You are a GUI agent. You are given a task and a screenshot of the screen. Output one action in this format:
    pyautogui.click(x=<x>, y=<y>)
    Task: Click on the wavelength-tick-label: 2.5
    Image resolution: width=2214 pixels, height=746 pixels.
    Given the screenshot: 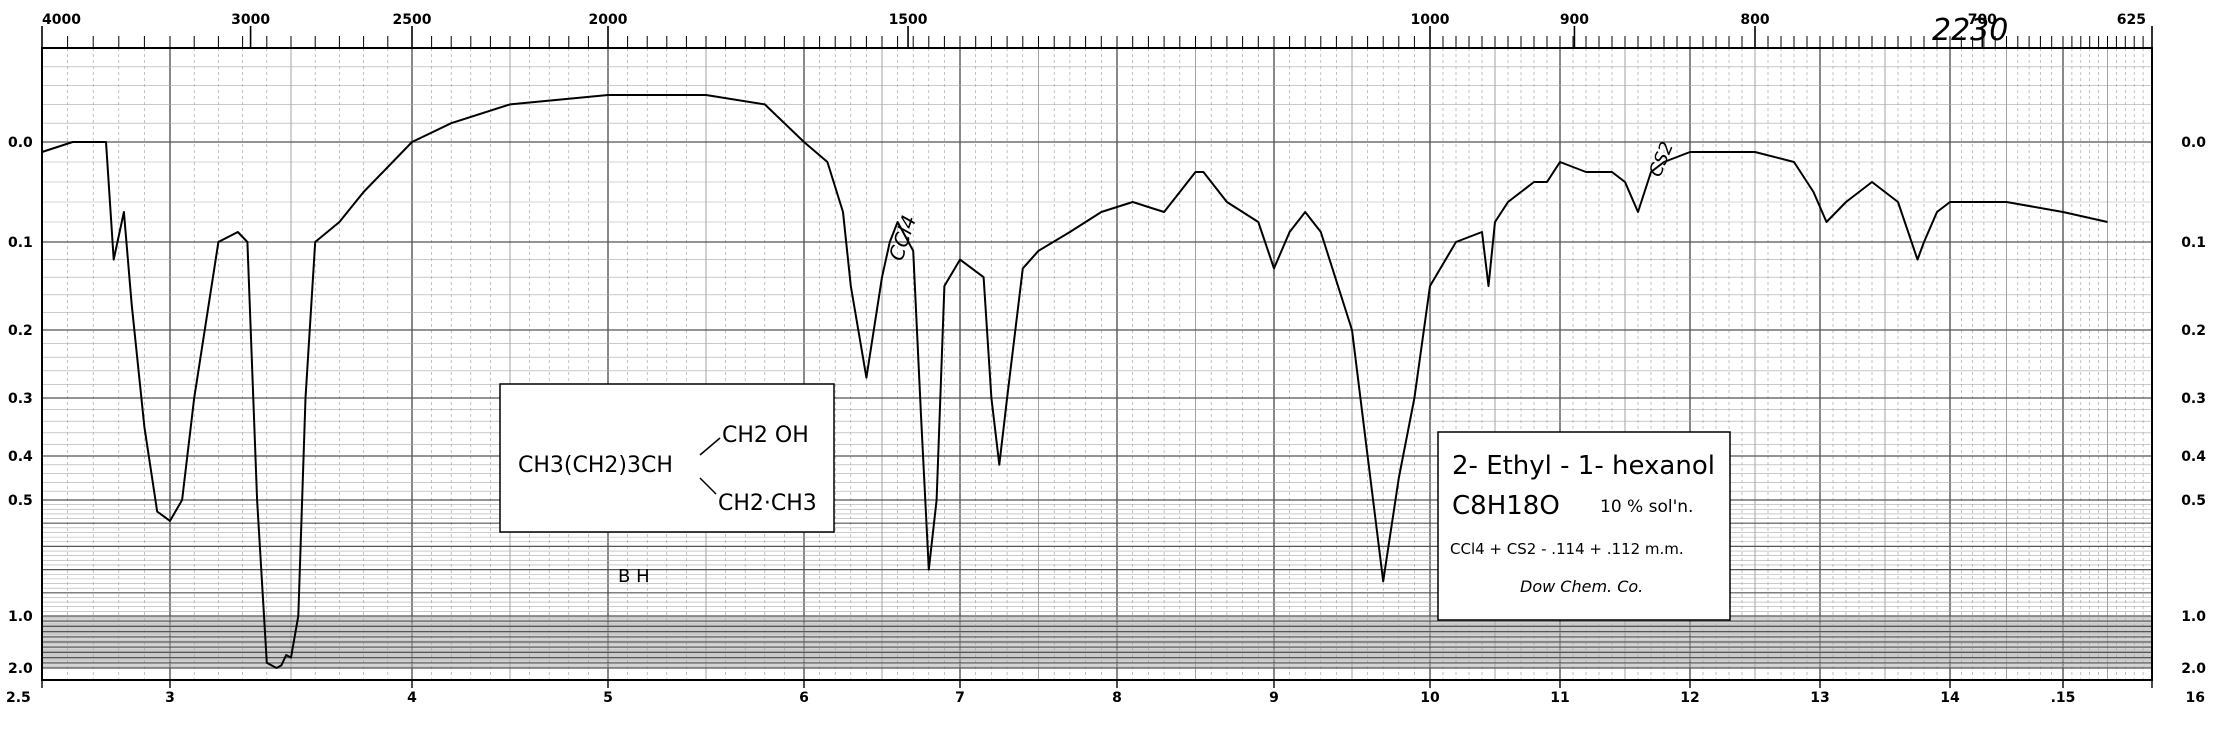 What is the action you would take?
    pyautogui.click(x=18, y=698)
    